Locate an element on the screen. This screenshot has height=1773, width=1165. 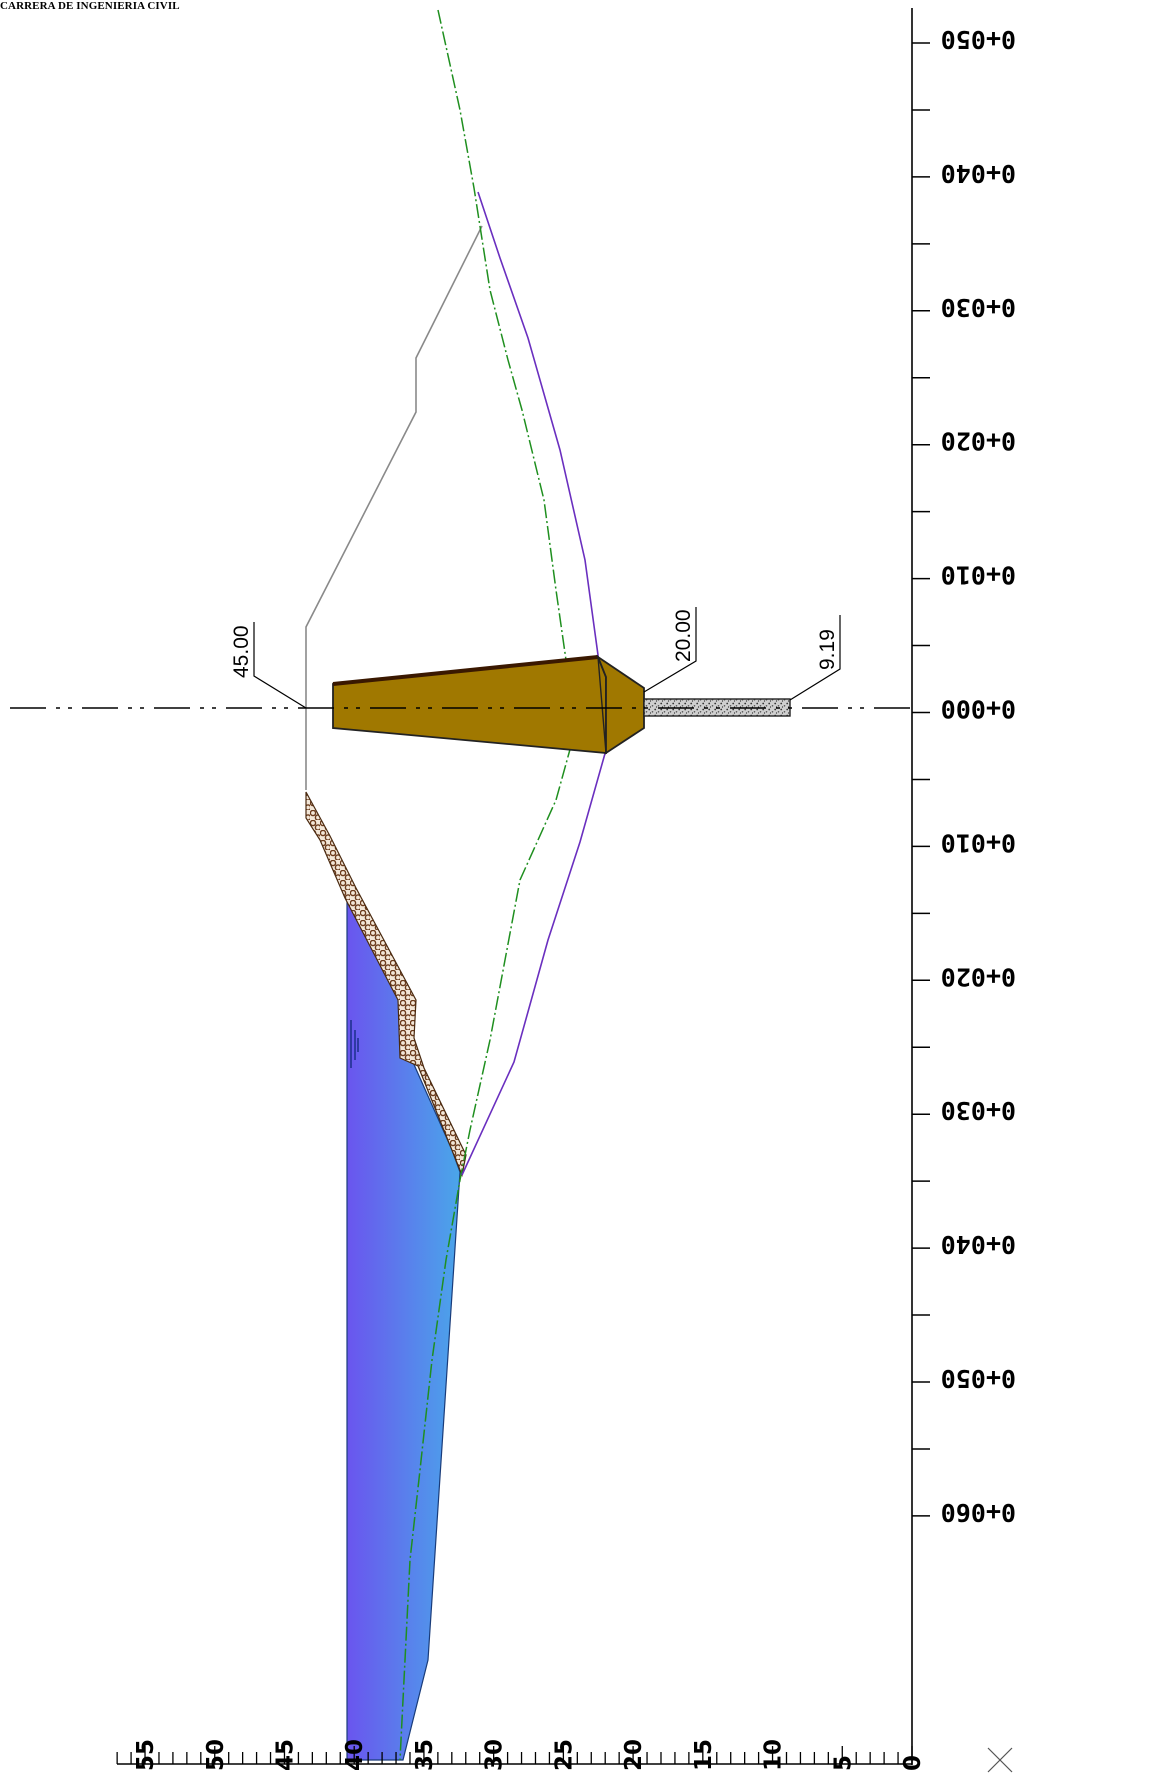
dam-toe-label: 20.00 is located at coordinates (683, 635).